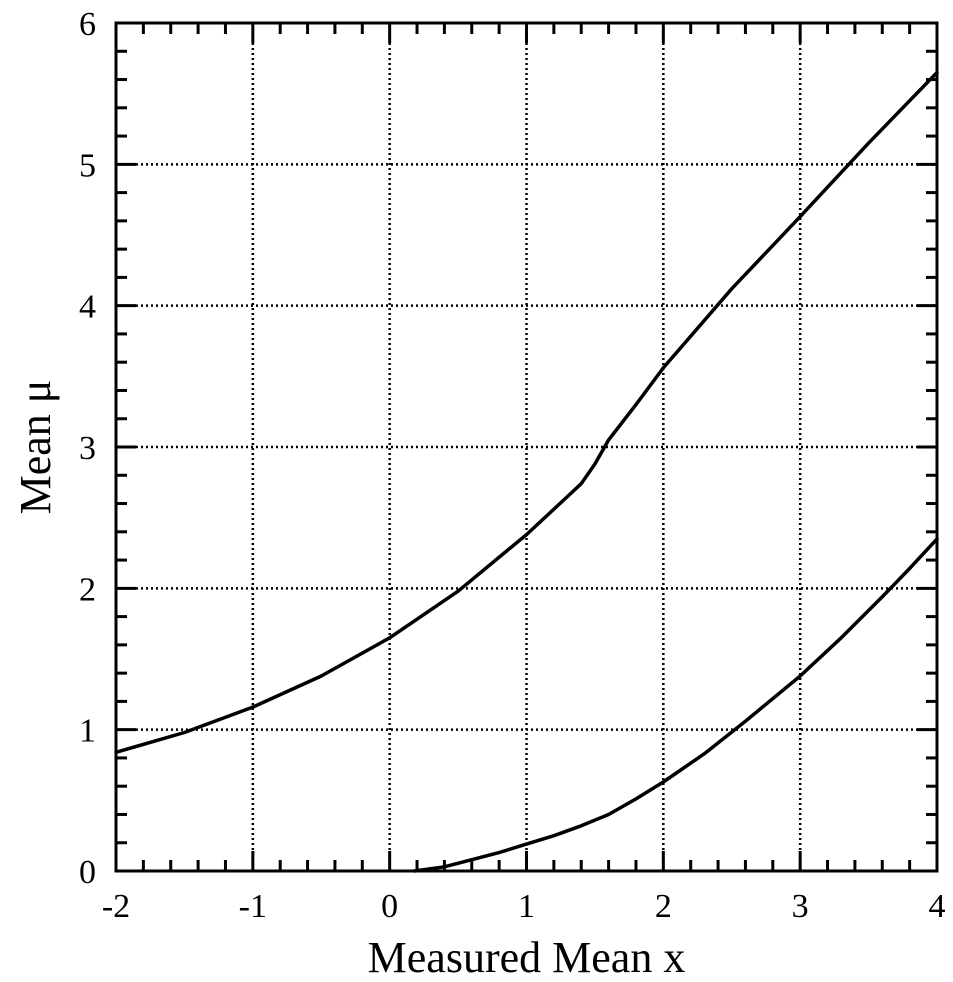  I want to click on x-tick-label: -1, so click(253, 906).